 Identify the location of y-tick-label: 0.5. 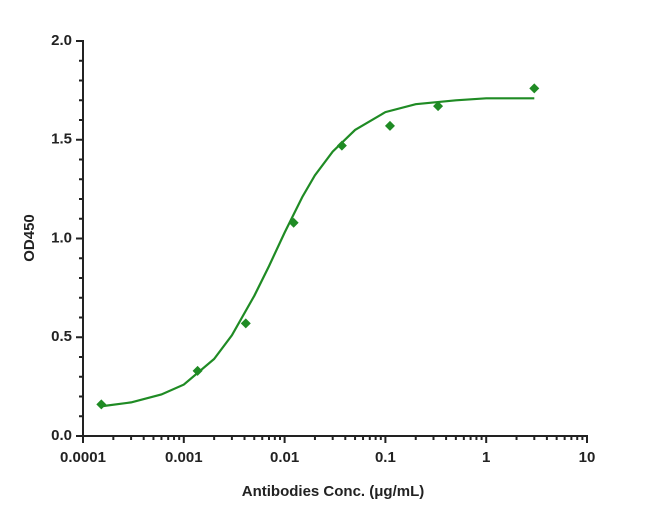
(61, 336).